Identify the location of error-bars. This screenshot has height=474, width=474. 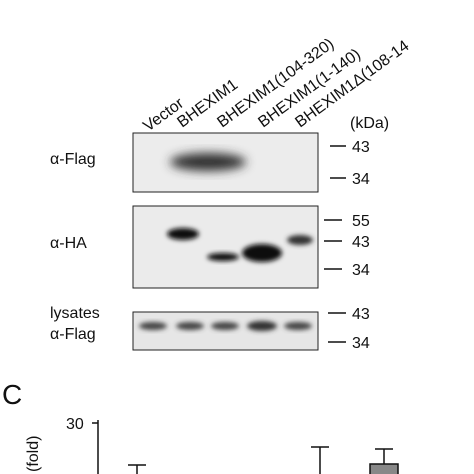
(260, 460).